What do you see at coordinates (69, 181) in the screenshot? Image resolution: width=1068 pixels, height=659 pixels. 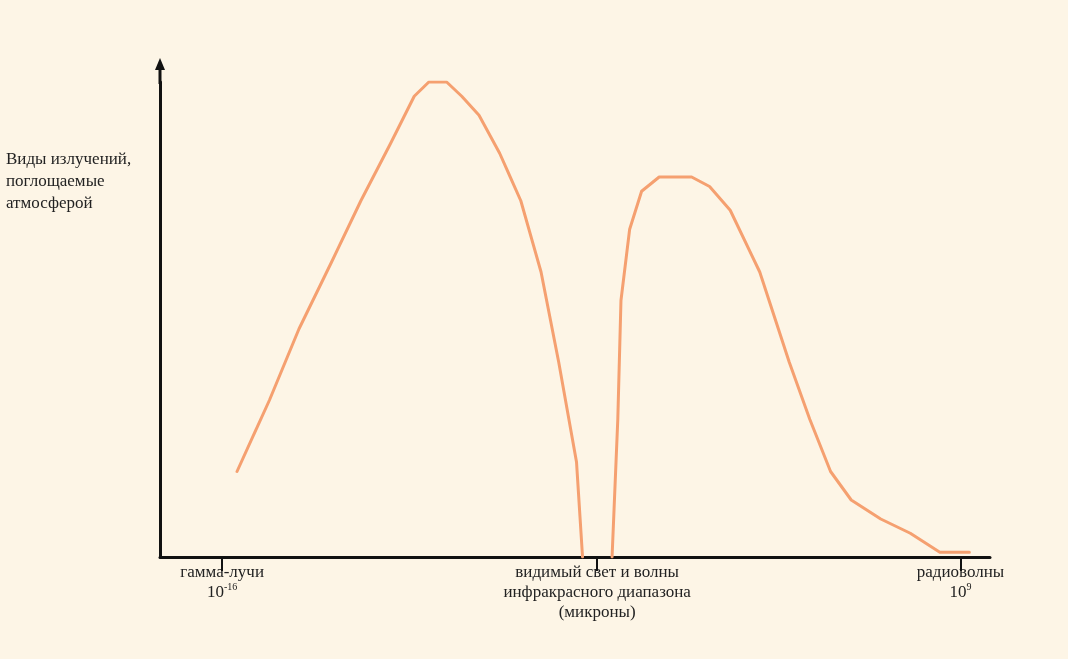 I see `y-axis-title: Виды излучений, поглощаемые атмосферой` at bounding box center [69, 181].